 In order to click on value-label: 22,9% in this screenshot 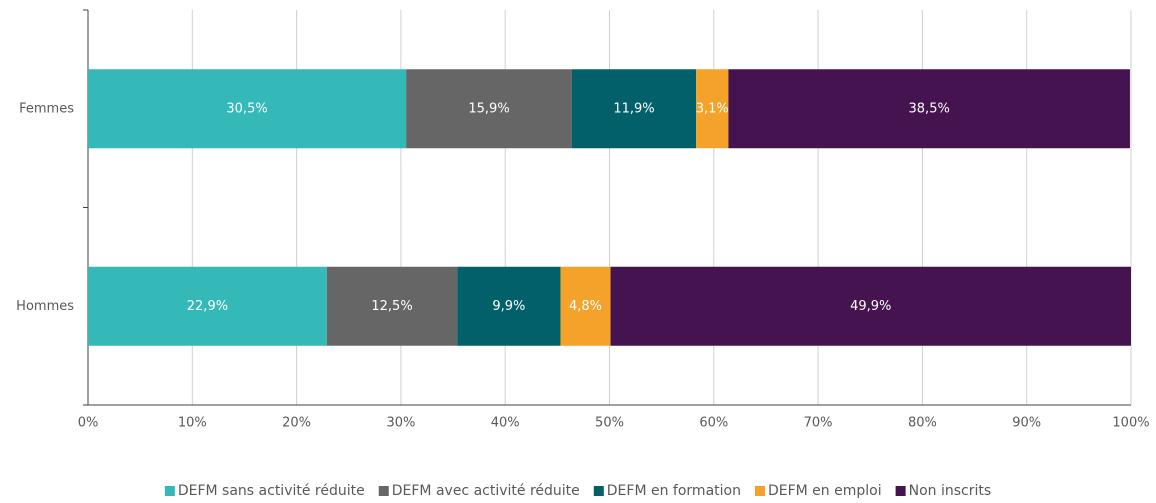, I will do `click(207, 306)`.